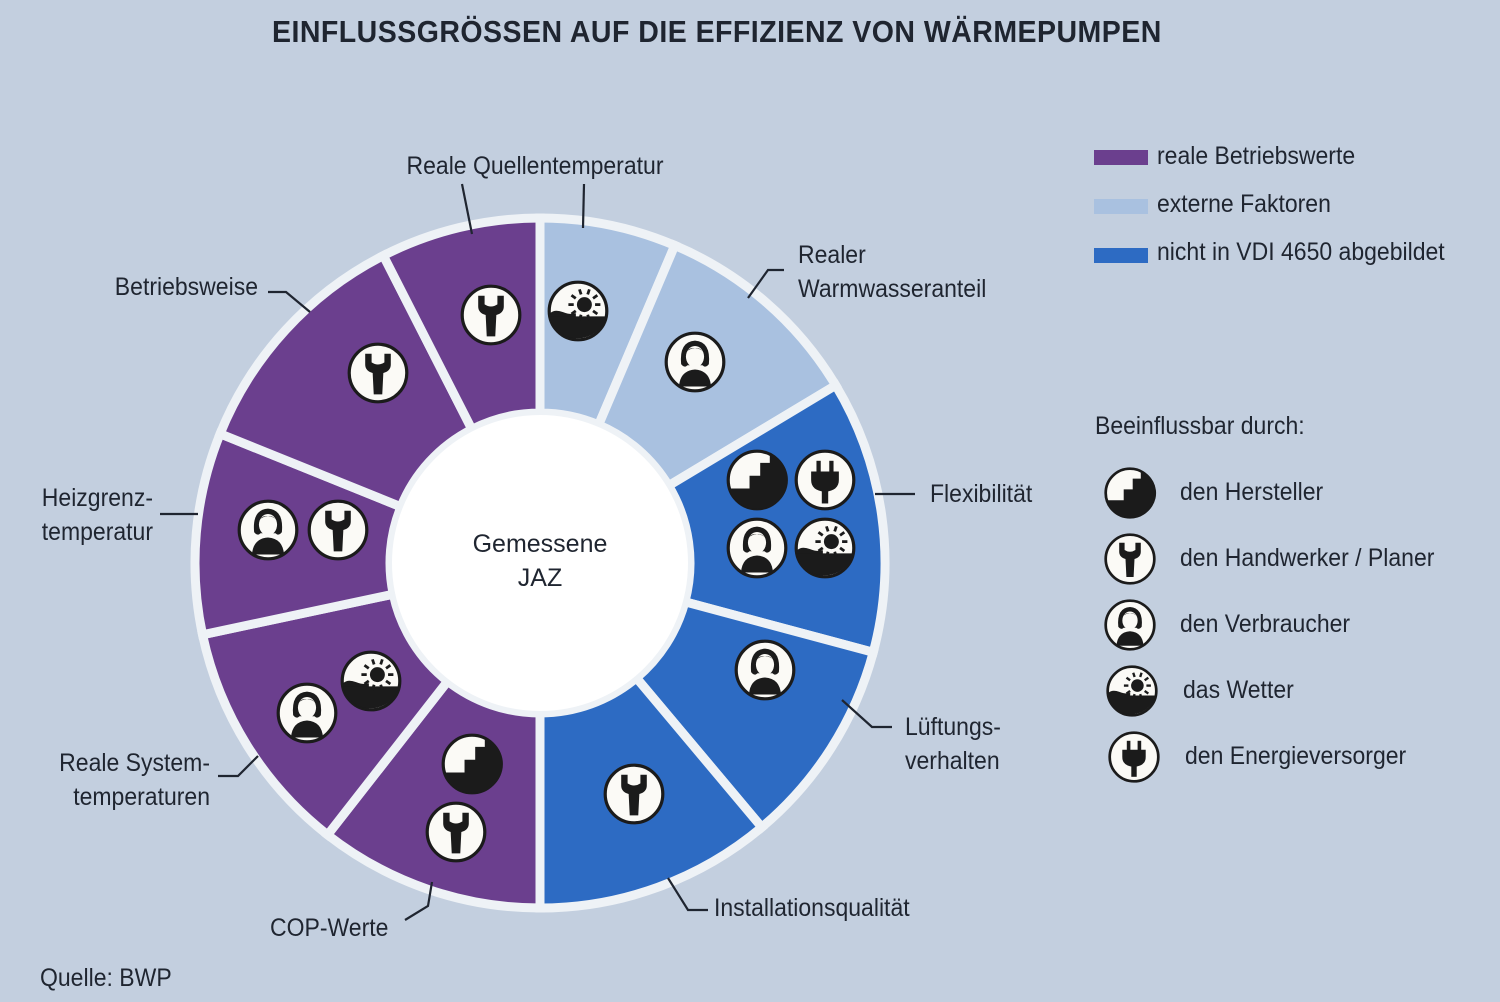 This screenshot has width=1500, height=1002. Describe the element at coordinates (186, 287) in the screenshot. I see `segment-label-betriebsweise: Betriebsweise` at that location.